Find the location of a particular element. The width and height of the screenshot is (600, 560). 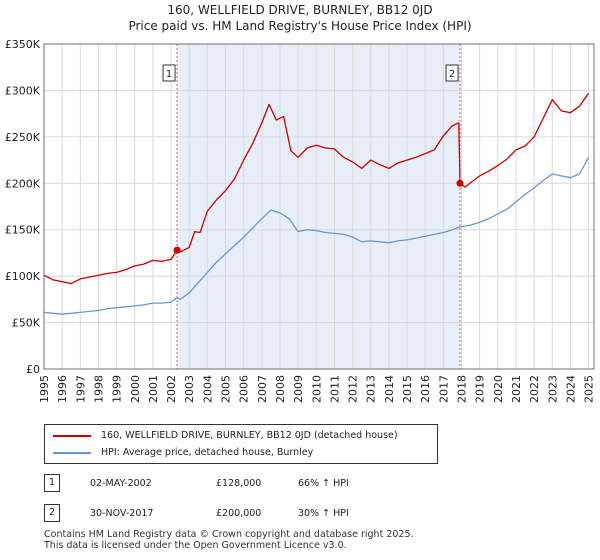

legend-swatch-property is located at coordinates (72, 436).